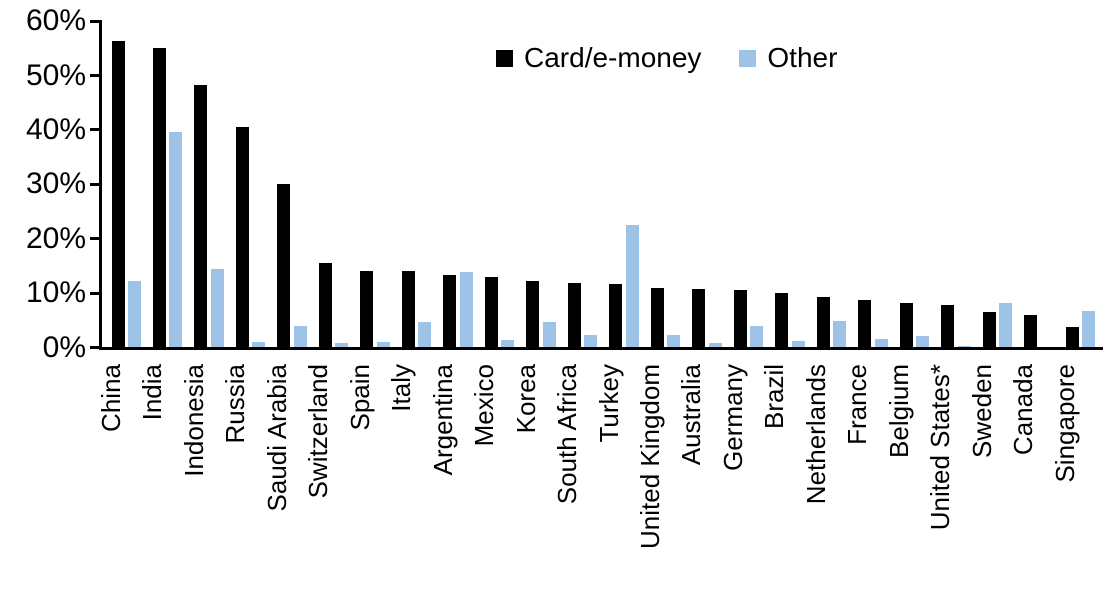 The width and height of the screenshot is (1112, 594). I want to click on x-axis-label-china: China, so click(110, 398).